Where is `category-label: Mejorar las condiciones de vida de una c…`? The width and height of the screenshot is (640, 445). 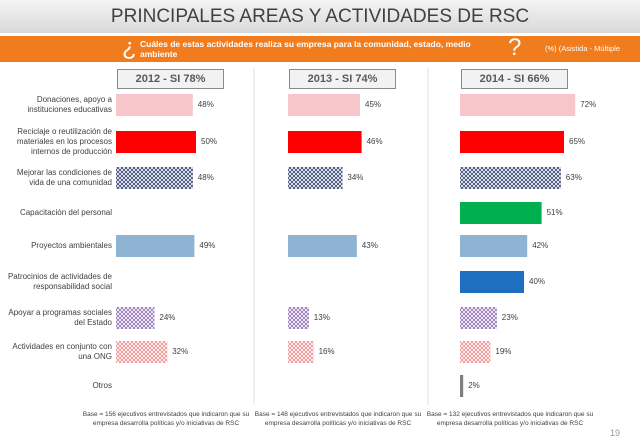 category-label: Mejorar las condiciones de vida de una c… is located at coordinates (64, 177).